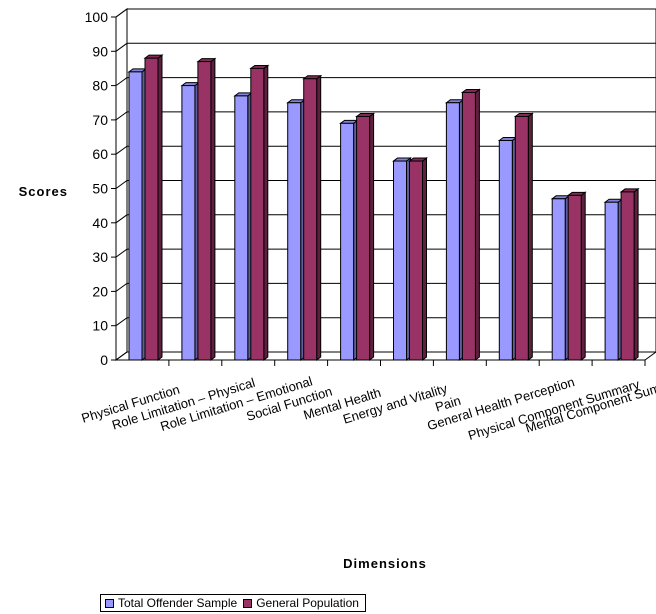 The width and height of the screenshot is (656, 614). What do you see at coordinates (43, 191) in the screenshot?
I see `y-axis-label: Scores` at bounding box center [43, 191].